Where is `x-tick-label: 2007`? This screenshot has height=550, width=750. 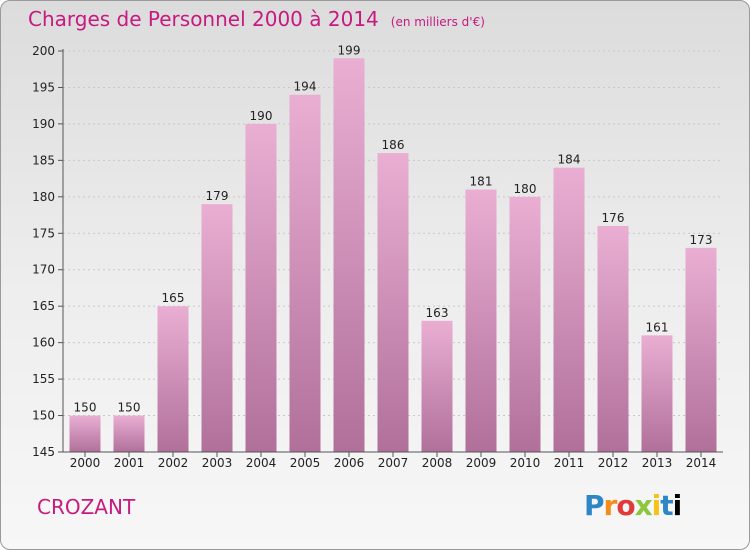
x-tick-label: 2007 is located at coordinates (393, 463).